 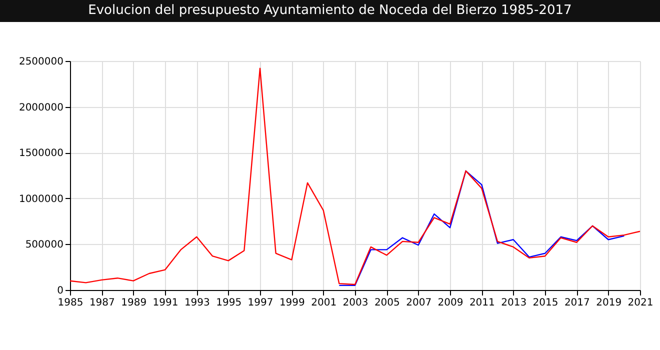 I want to click on x-tick-label: 2009, so click(x=451, y=303).